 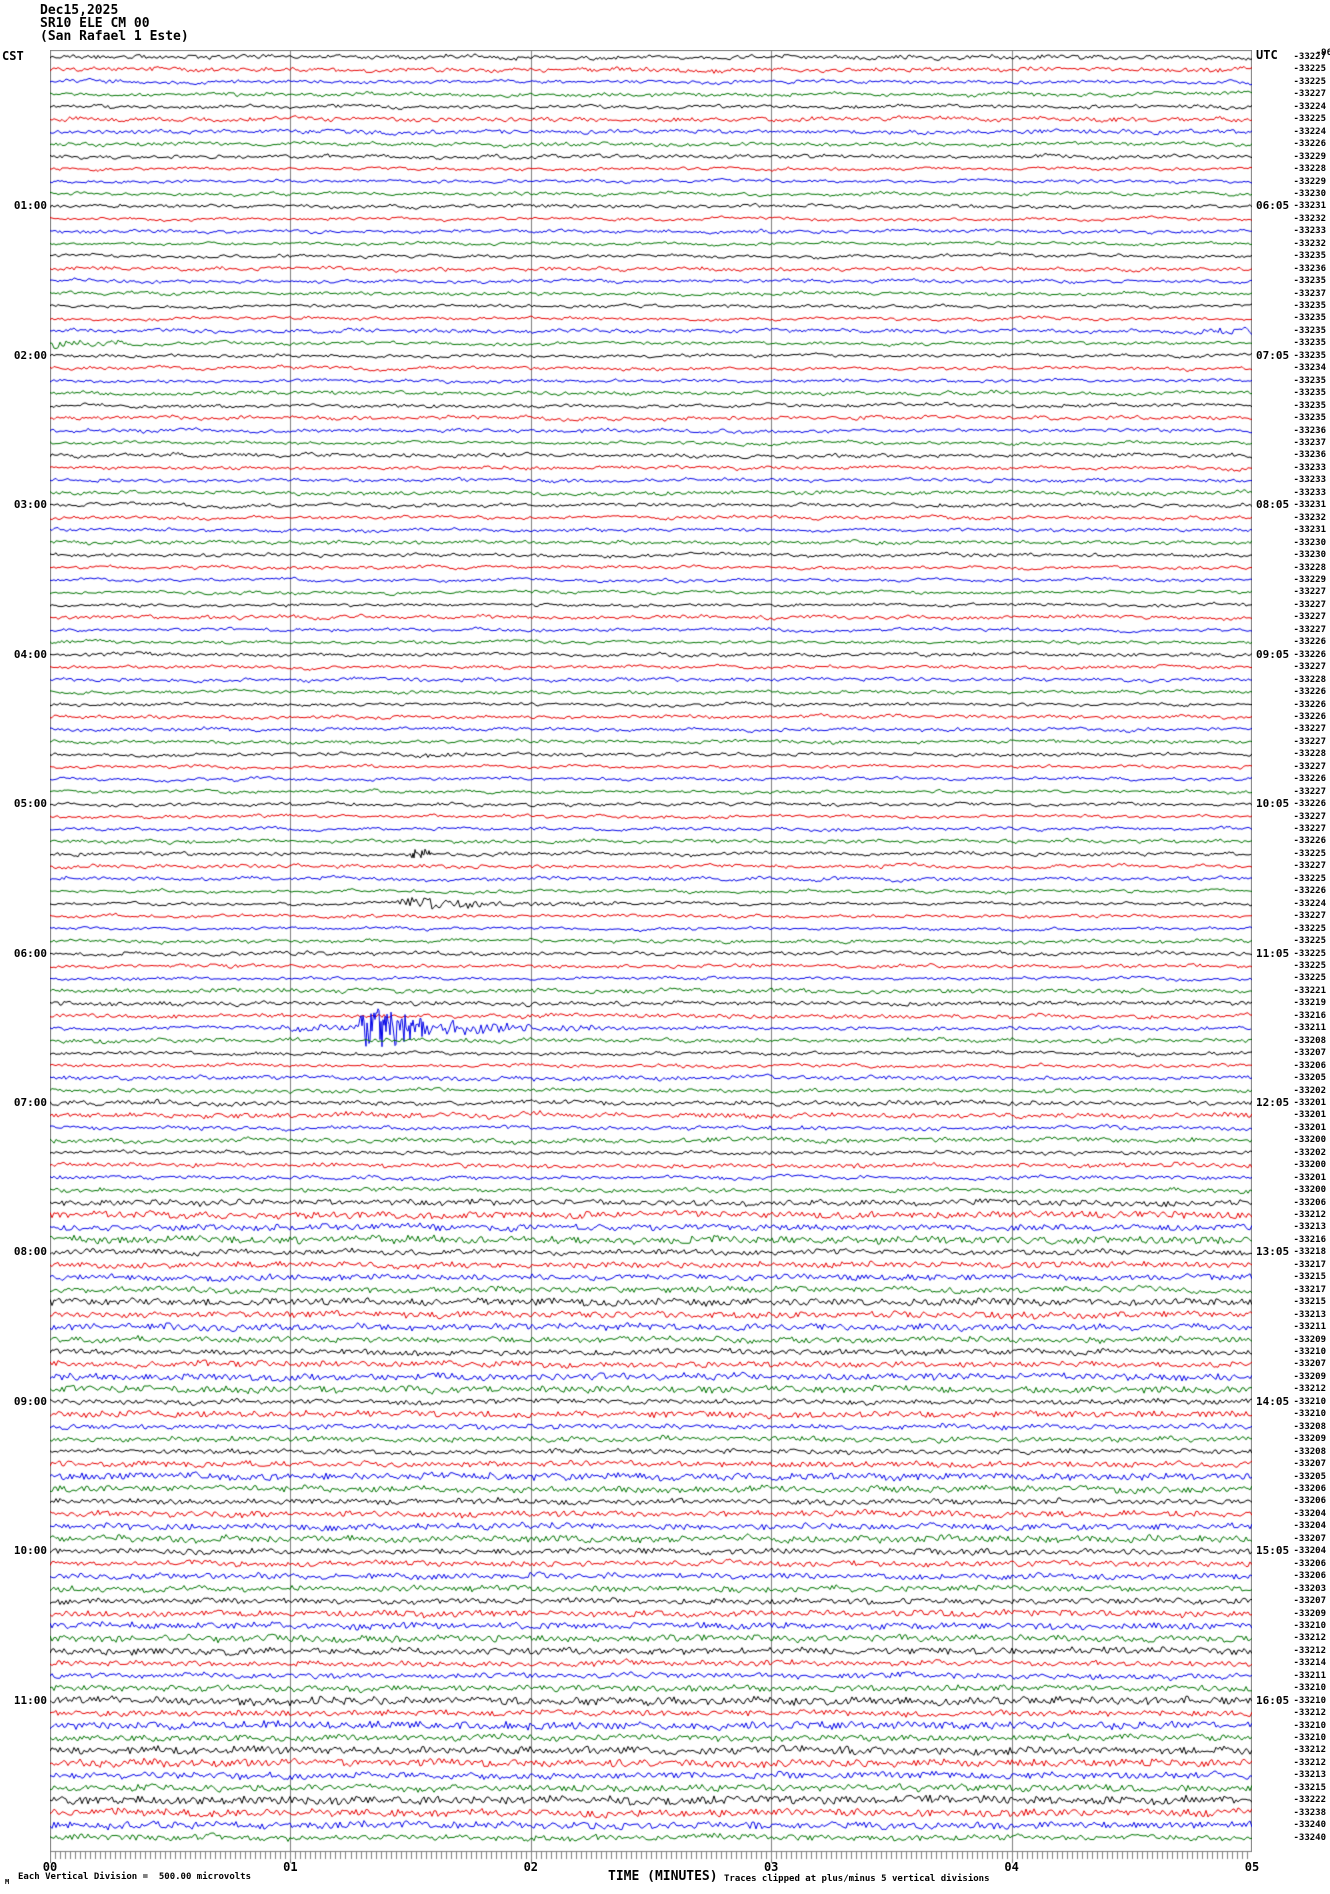 What do you see at coordinates (79, 10) in the screenshot?
I see `record-date: Dec15,2025` at bounding box center [79, 10].